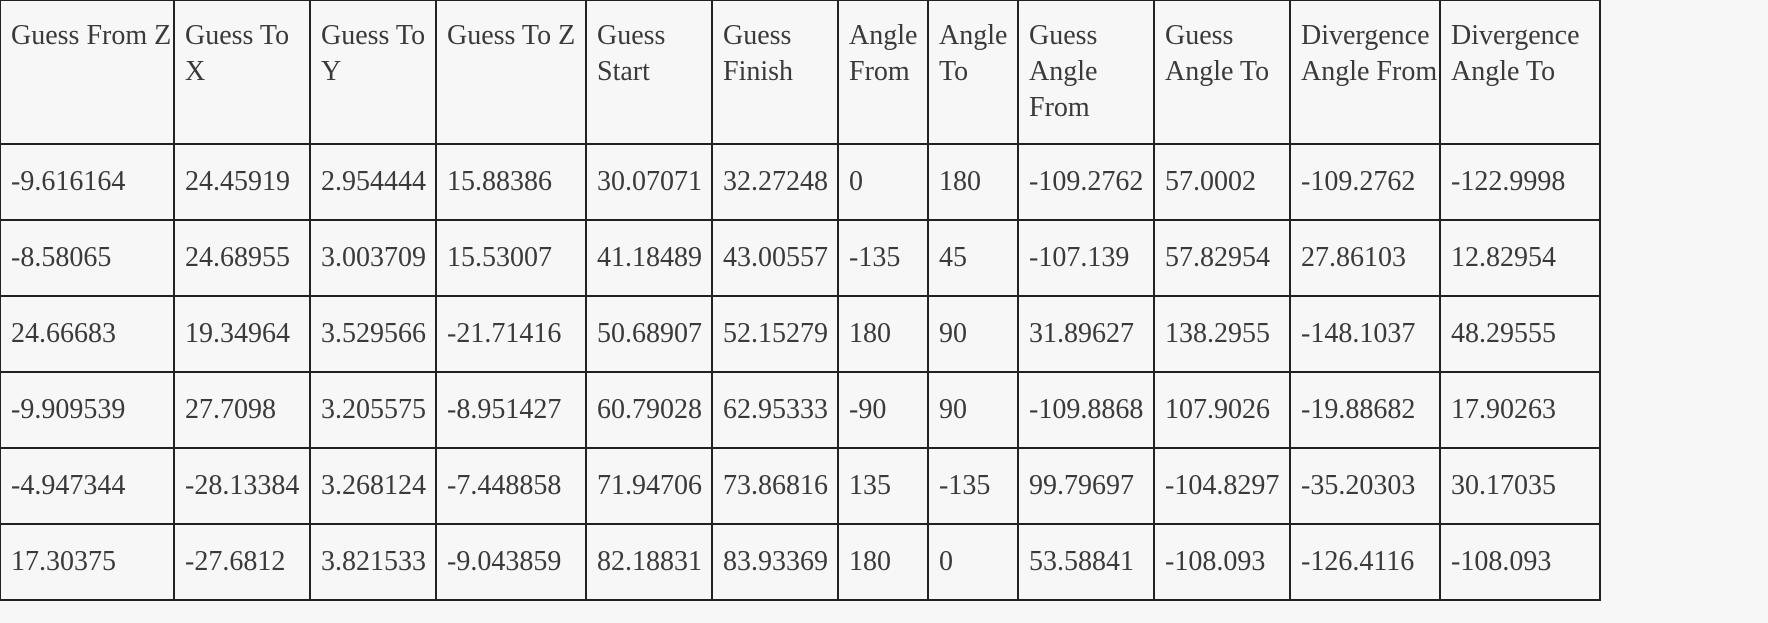  What do you see at coordinates (1222, 258) in the screenshot?
I see `table-cell: 57.82954` at bounding box center [1222, 258].